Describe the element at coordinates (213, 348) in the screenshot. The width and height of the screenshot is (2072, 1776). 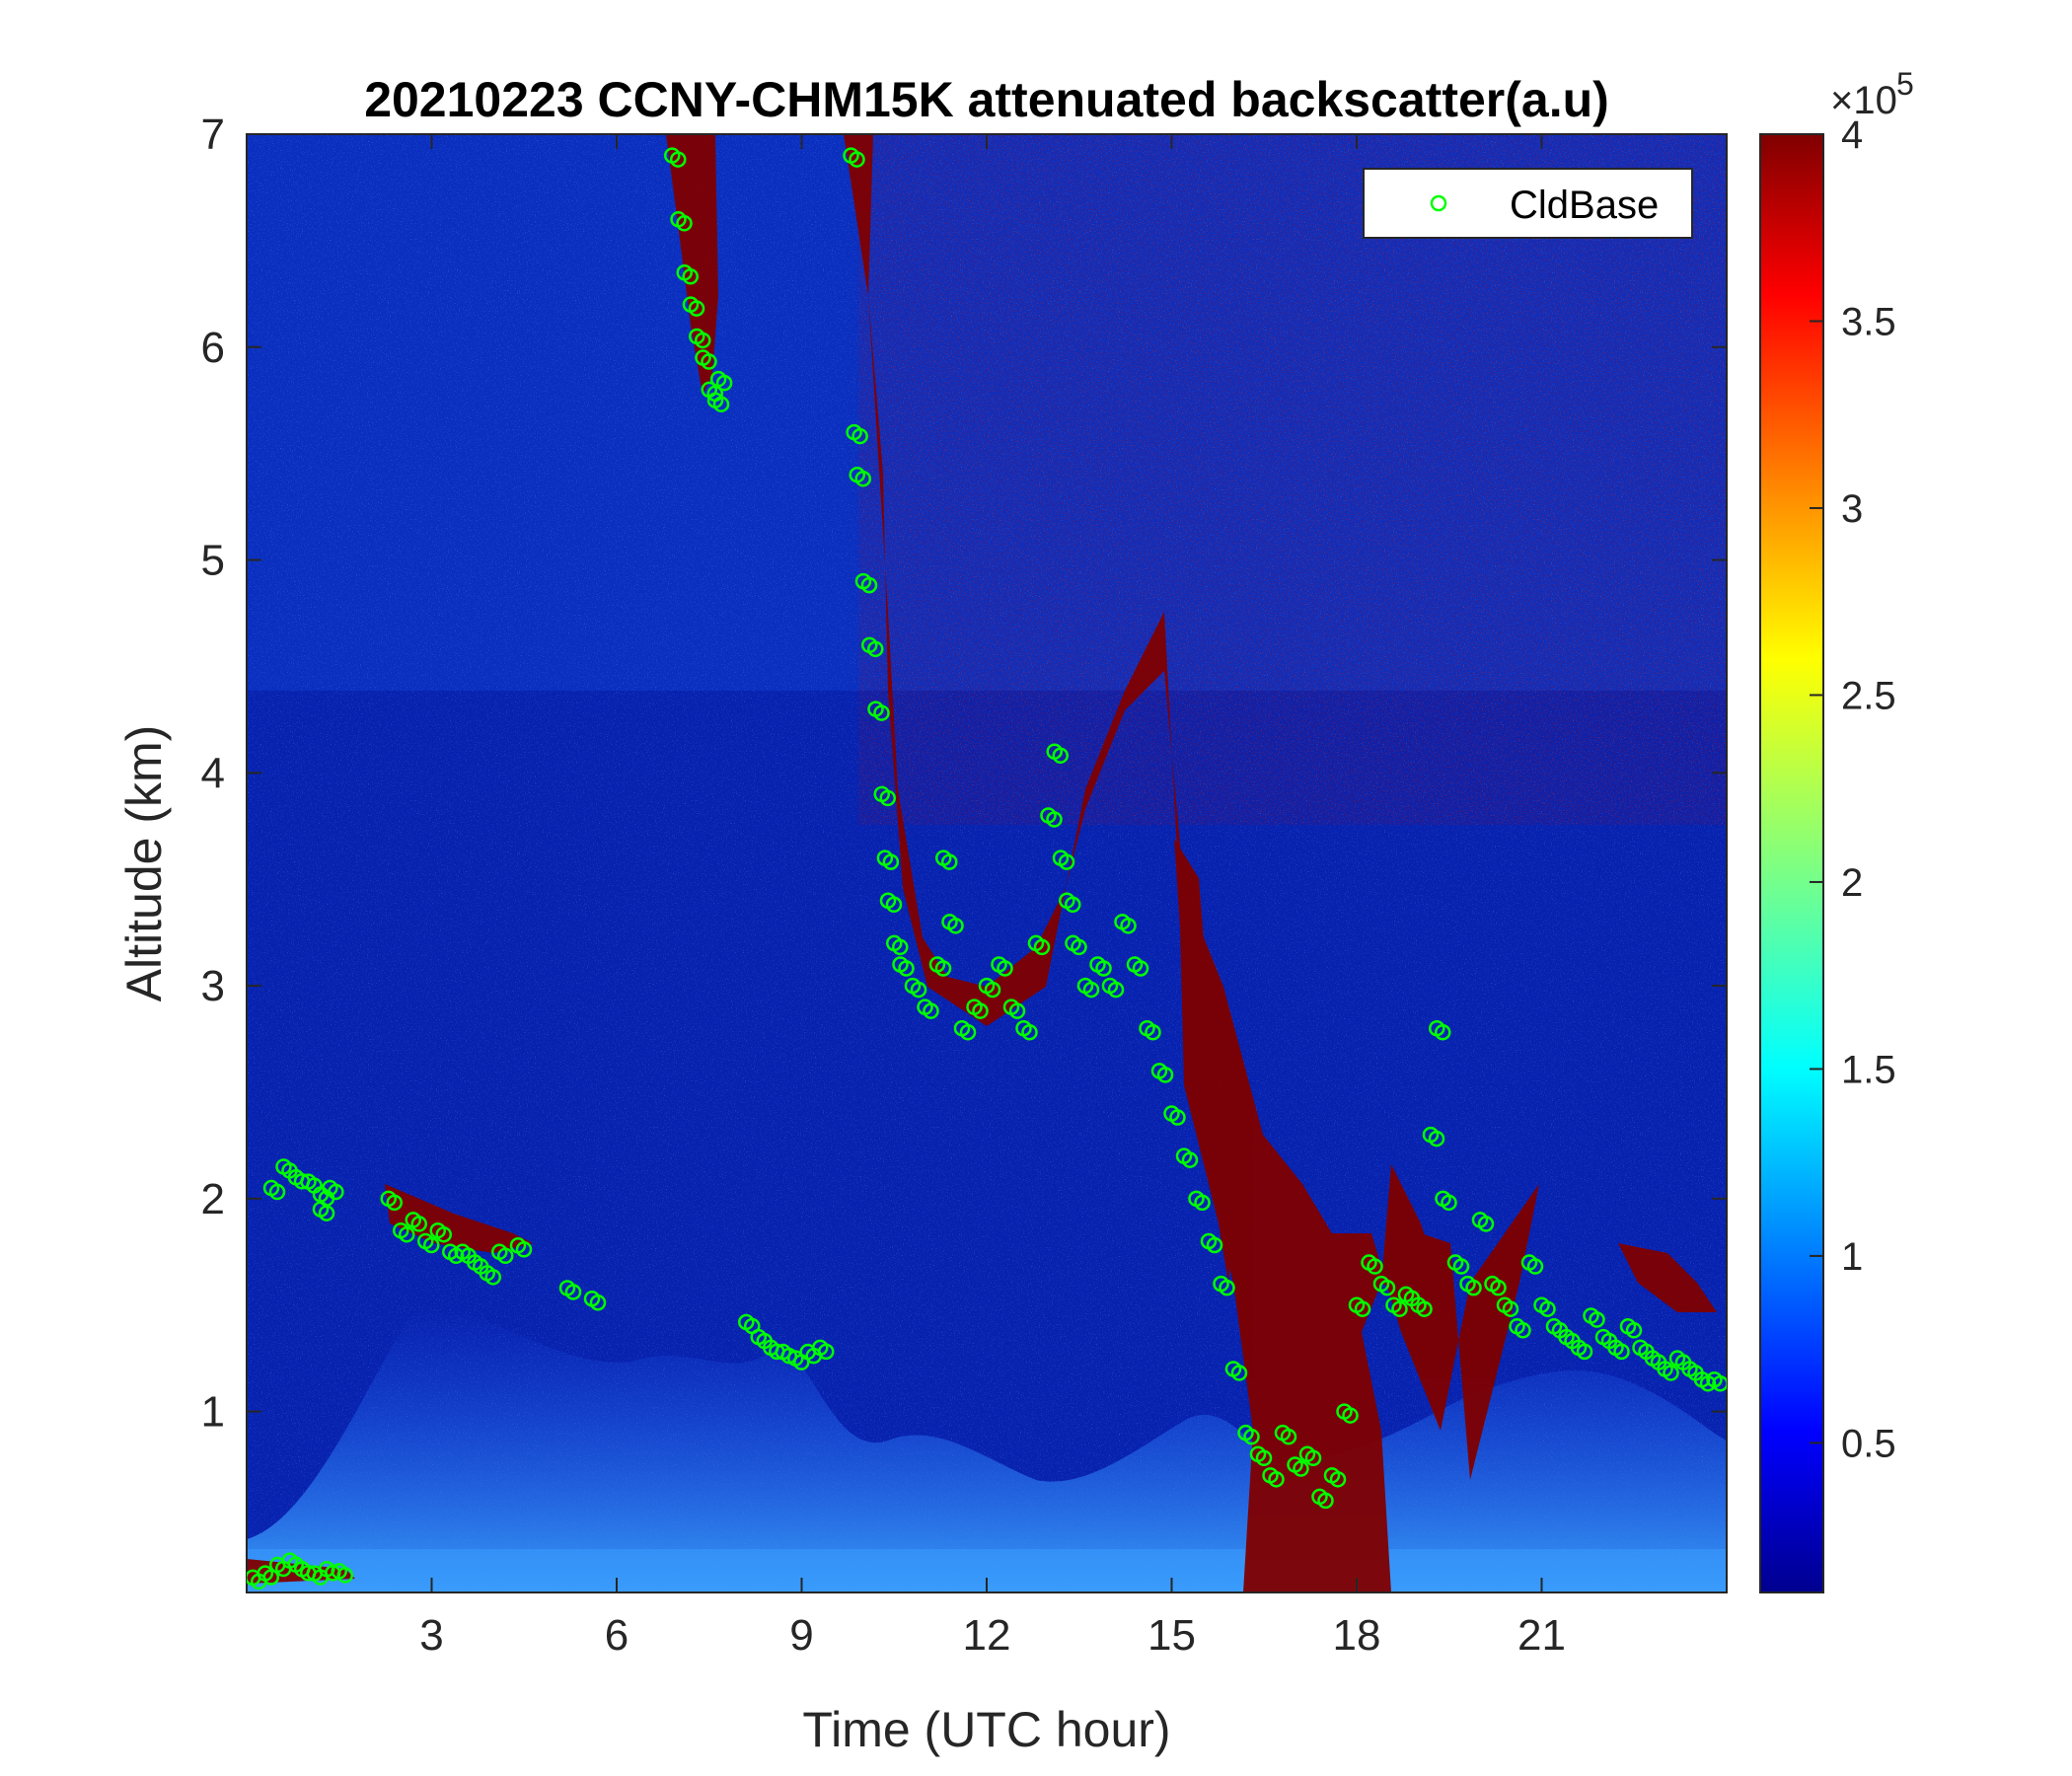
I see `y-tick-label: 6` at that location.